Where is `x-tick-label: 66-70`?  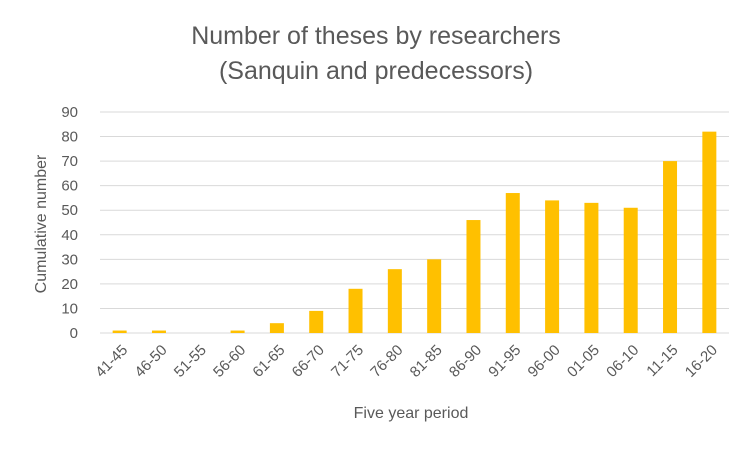 x-tick-label: 66-70 is located at coordinates (308, 361).